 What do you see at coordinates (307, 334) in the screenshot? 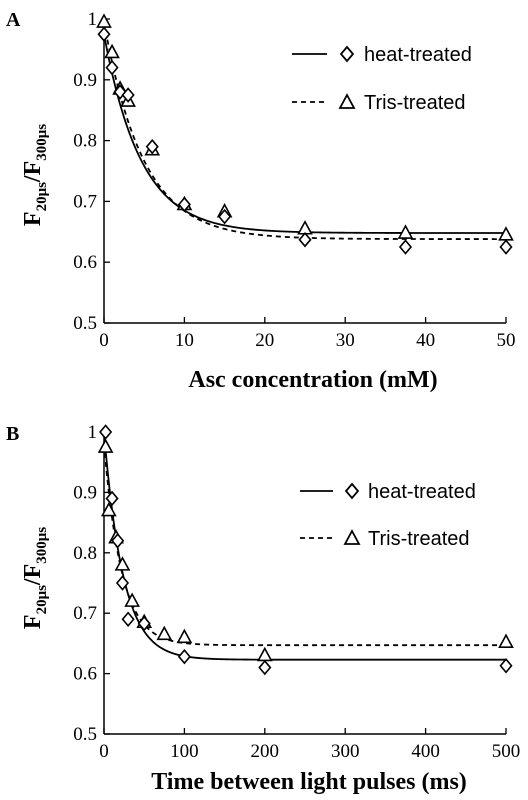
I see `x-ticks: 0 10 20 30 40 50` at bounding box center [307, 334].